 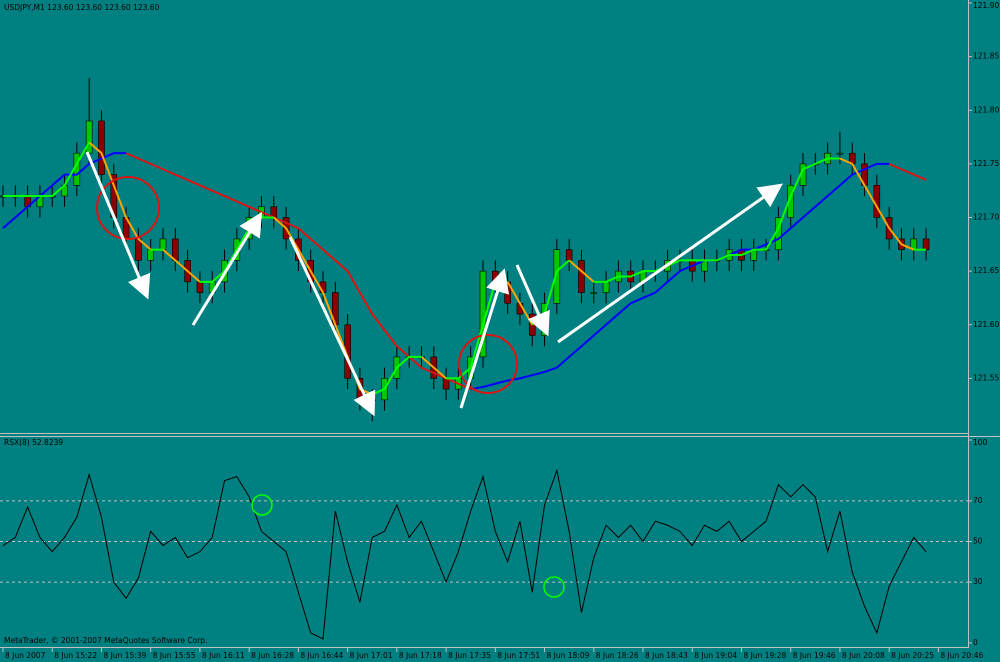 I want to click on chart-title: USDJPY,M1 123.60 123.60 123.60 123.60, so click(x=82, y=7).